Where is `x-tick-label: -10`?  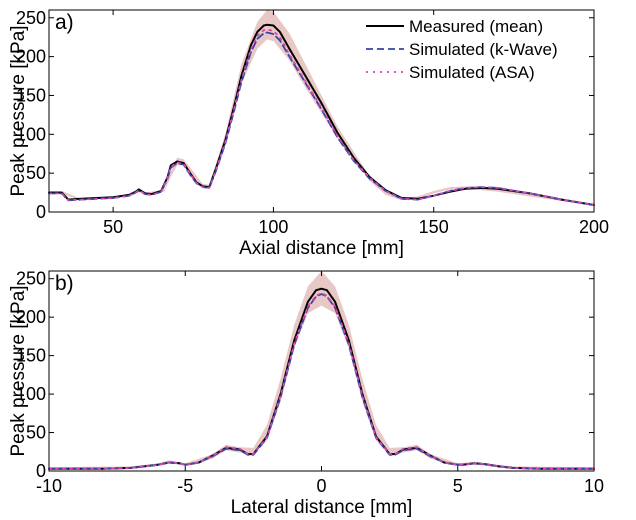
x-tick-label: -10 is located at coordinates (49, 486).